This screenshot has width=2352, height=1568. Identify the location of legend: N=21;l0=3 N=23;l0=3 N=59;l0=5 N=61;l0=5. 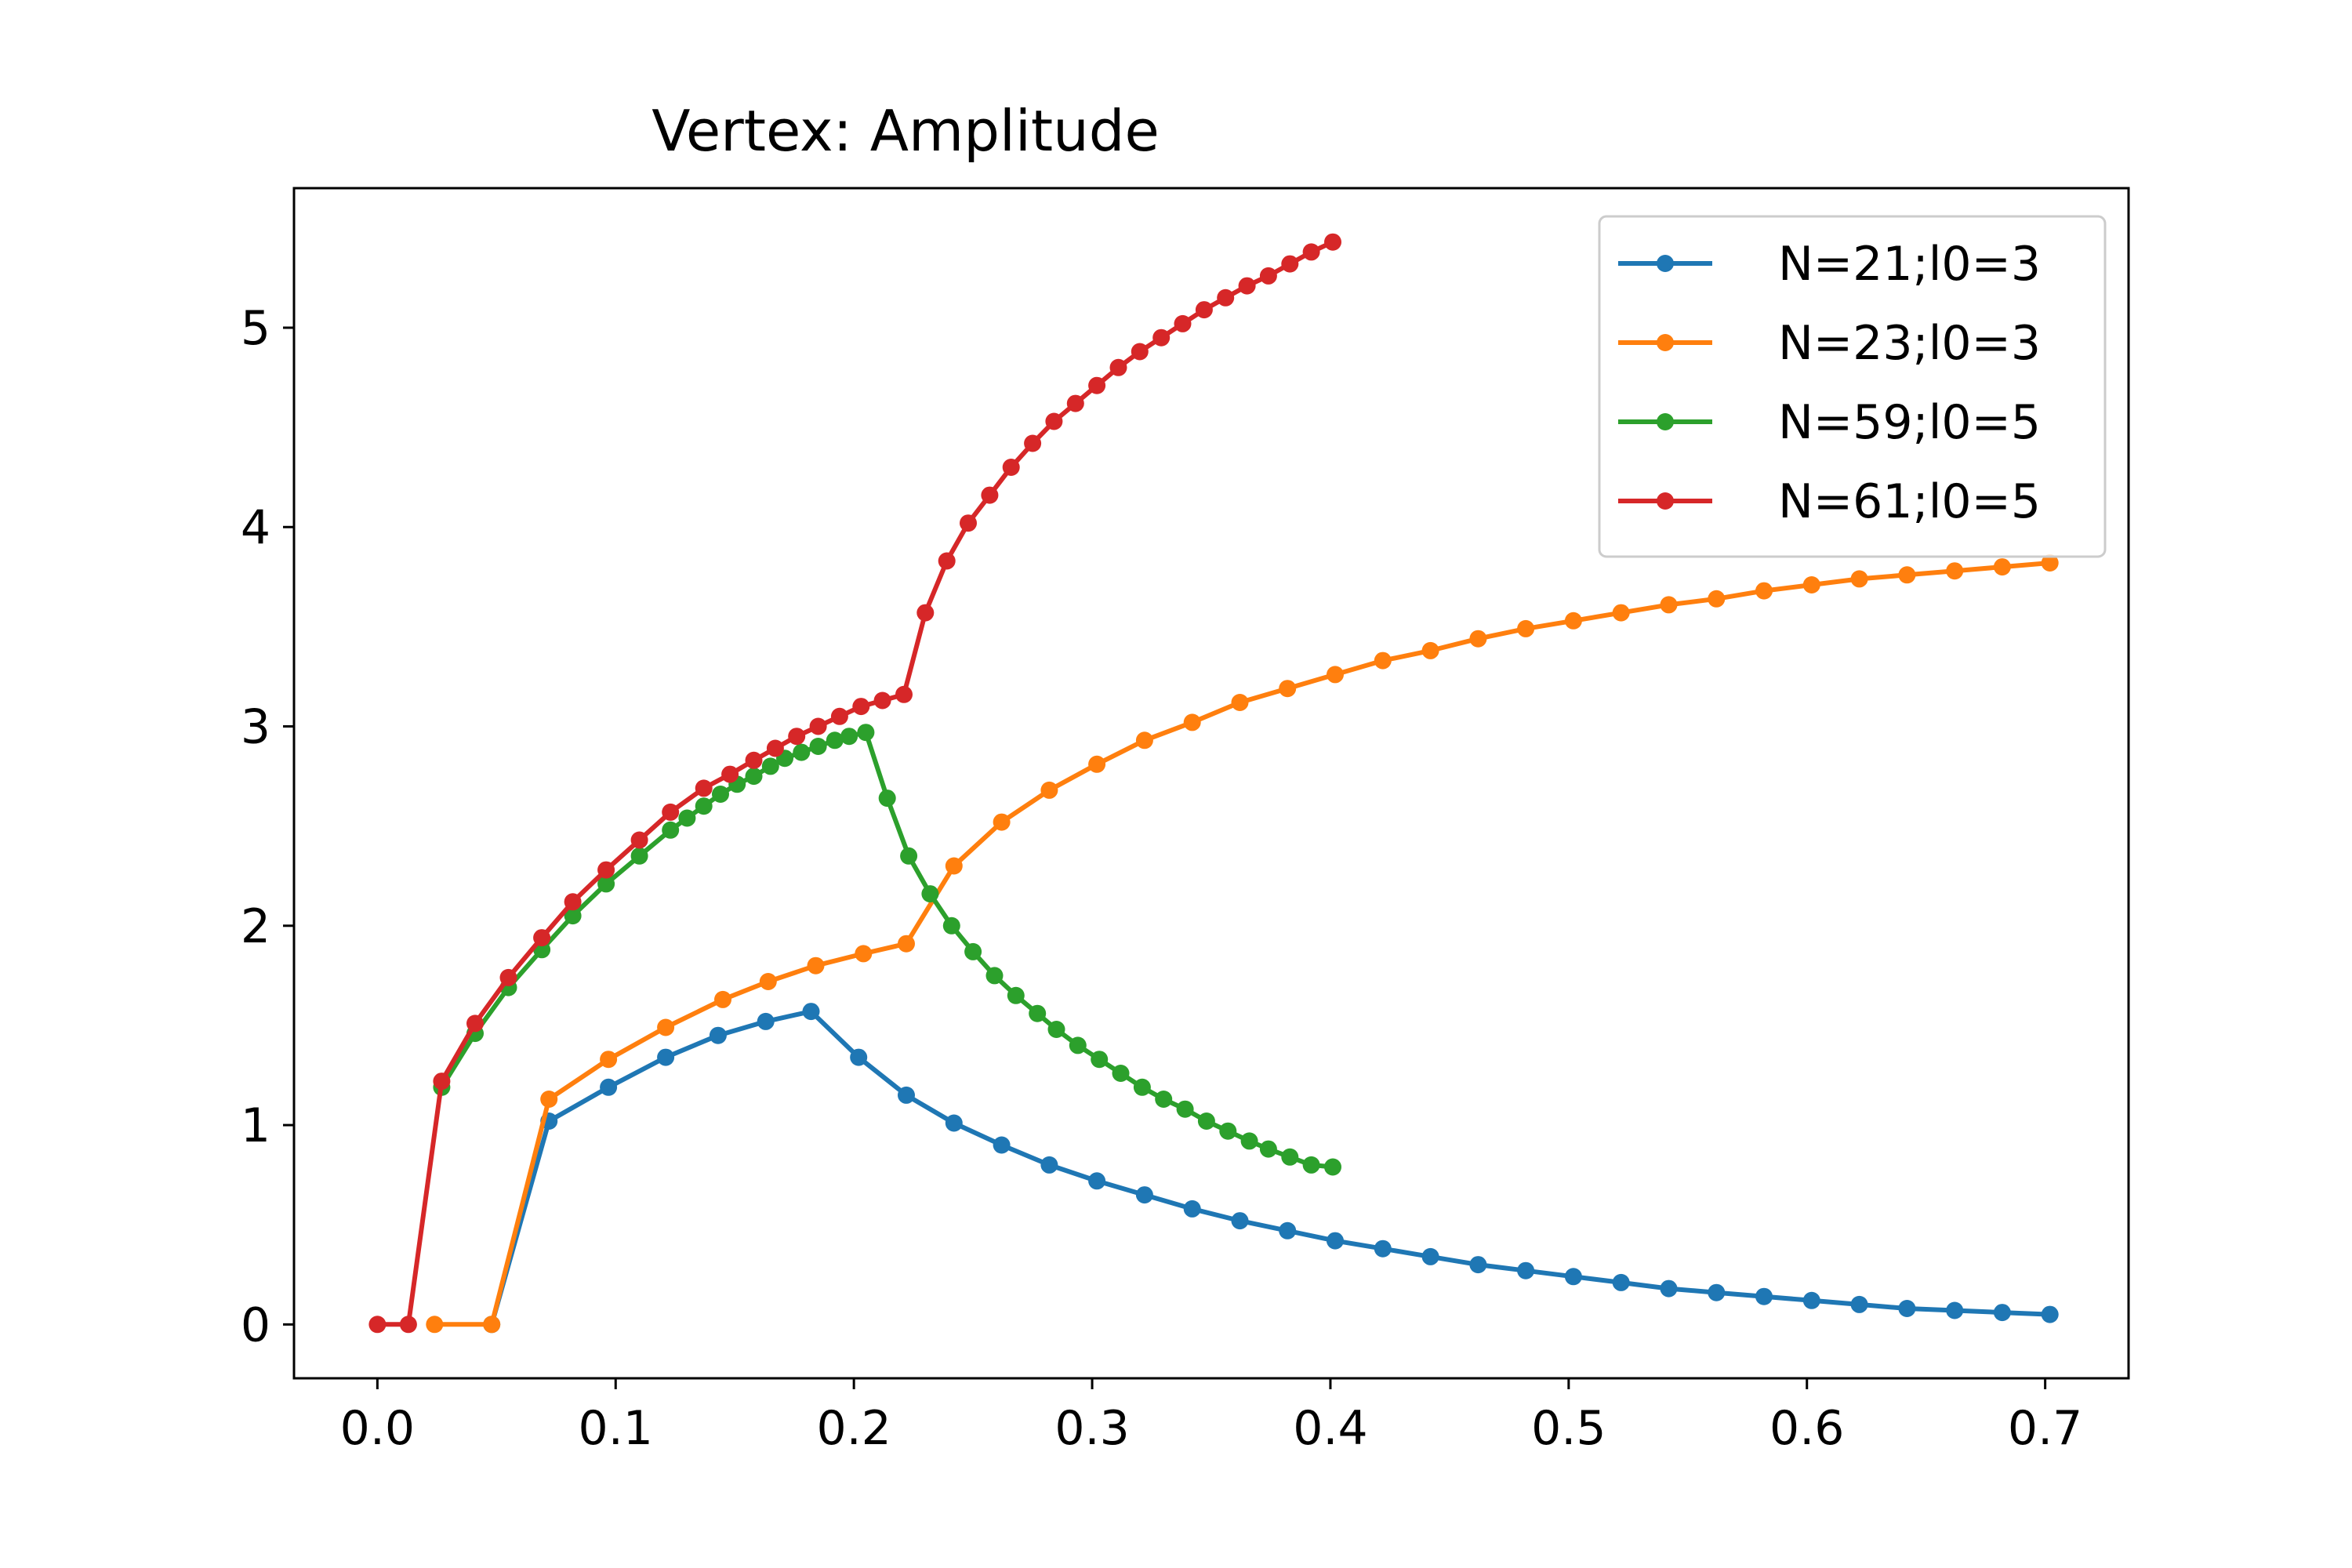
(1853, 386).